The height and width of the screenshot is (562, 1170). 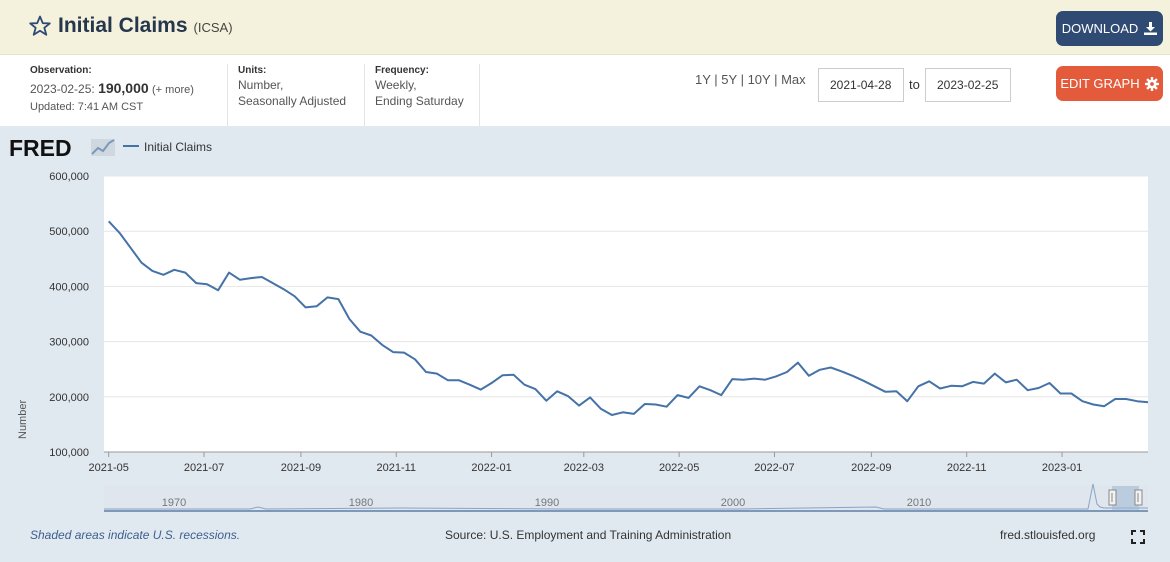 I want to click on start-date-input: 2021-04-28, so click(x=861, y=85).